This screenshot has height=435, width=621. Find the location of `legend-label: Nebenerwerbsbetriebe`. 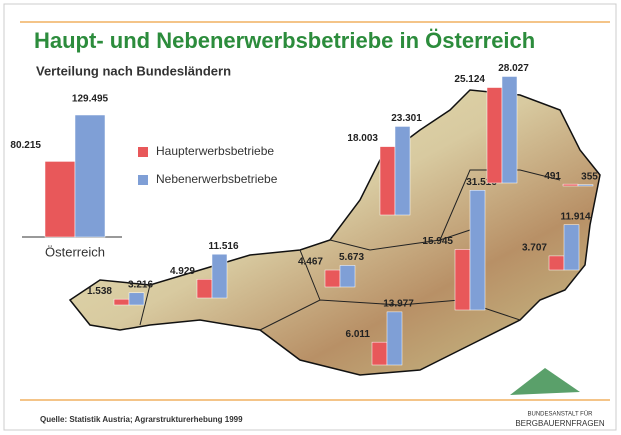

legend-label: Nebenerwerbsbetriebe is located at coordinates (217, 179).